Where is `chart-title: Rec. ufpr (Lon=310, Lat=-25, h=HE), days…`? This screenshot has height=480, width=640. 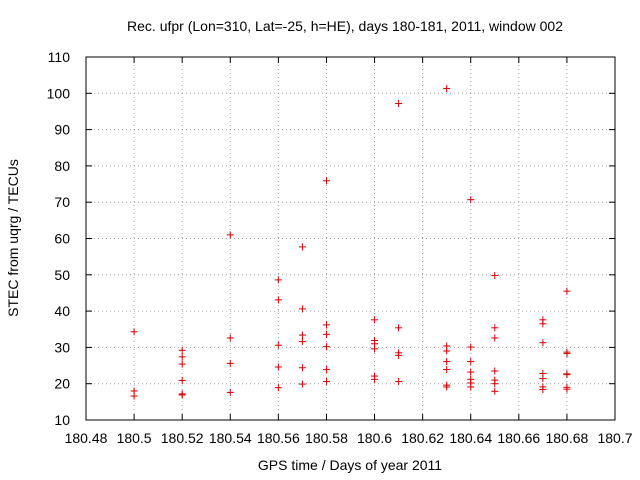 chart-title: Rec. ufpr (Lon=310, Lat=-25, h=HE), days… is located at coordinates (345, 26).